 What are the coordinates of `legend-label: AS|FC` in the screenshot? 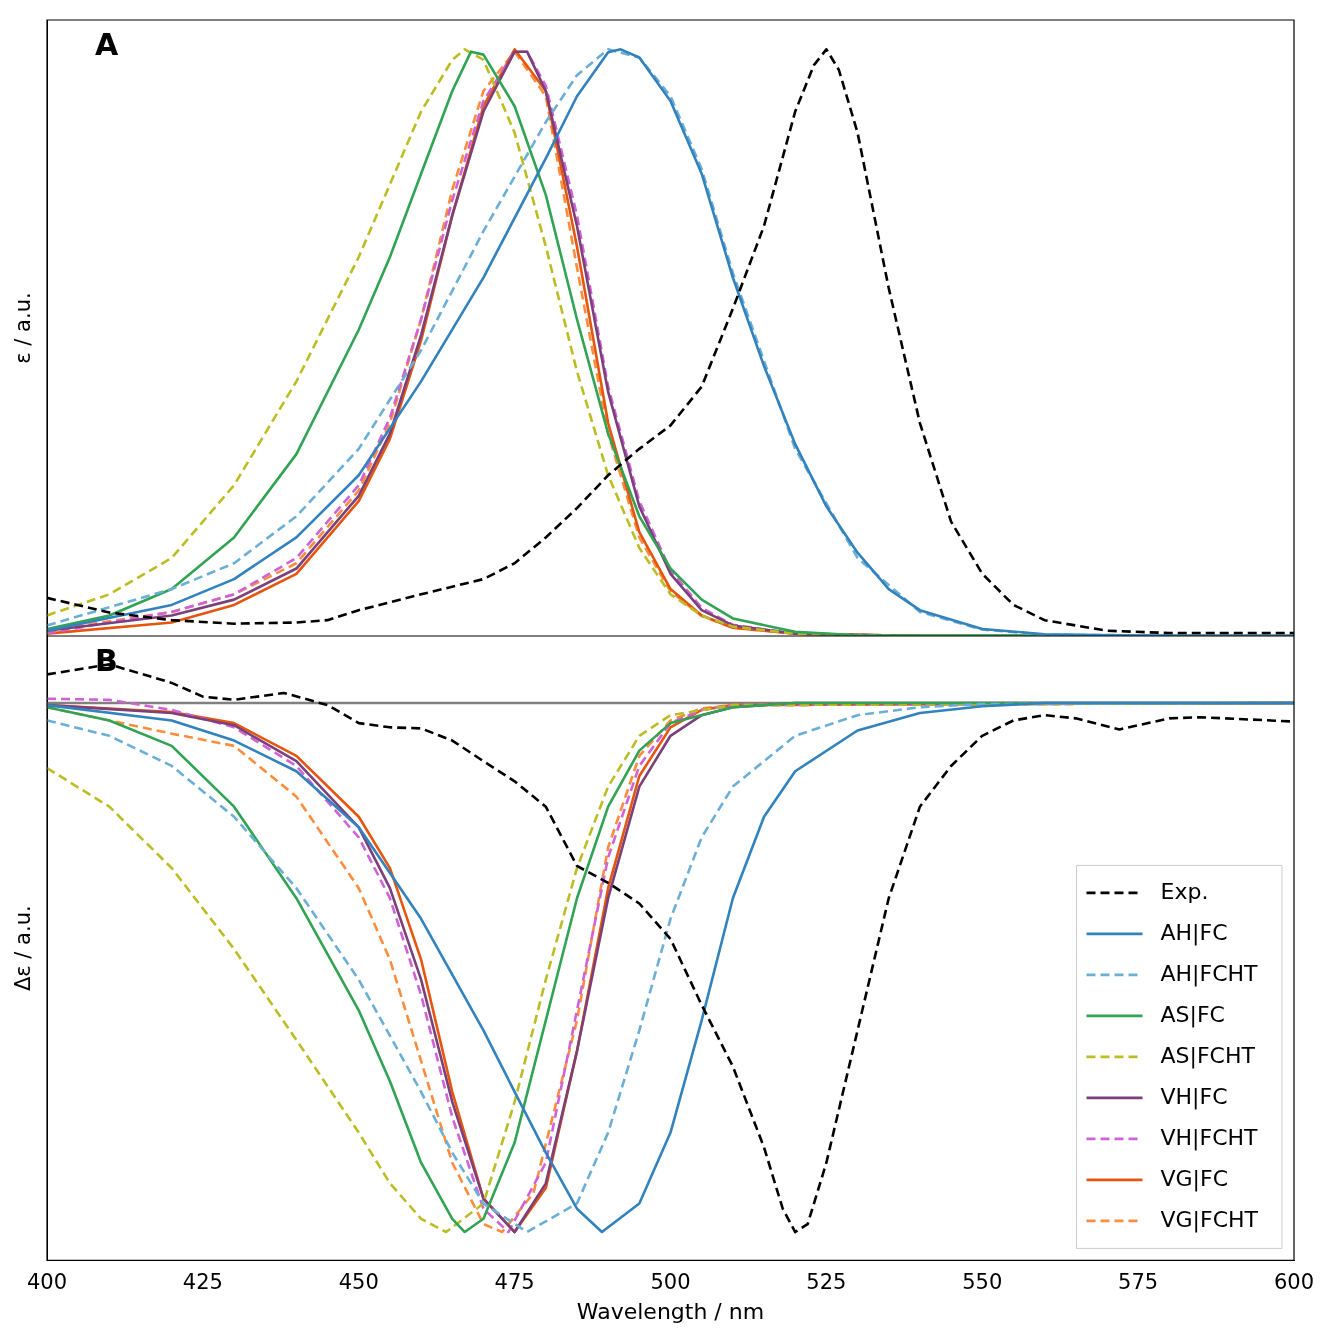 It's located at (1192, 1014).